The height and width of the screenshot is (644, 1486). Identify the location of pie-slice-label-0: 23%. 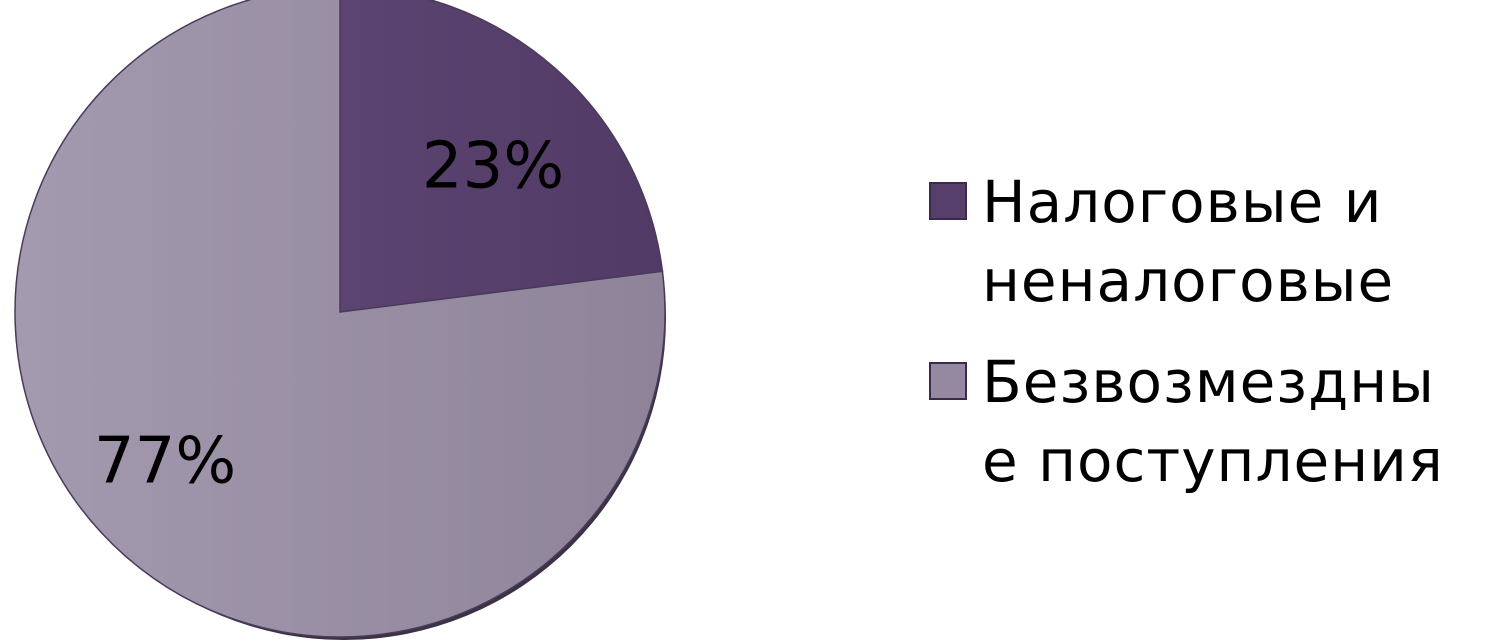
(493, 167).